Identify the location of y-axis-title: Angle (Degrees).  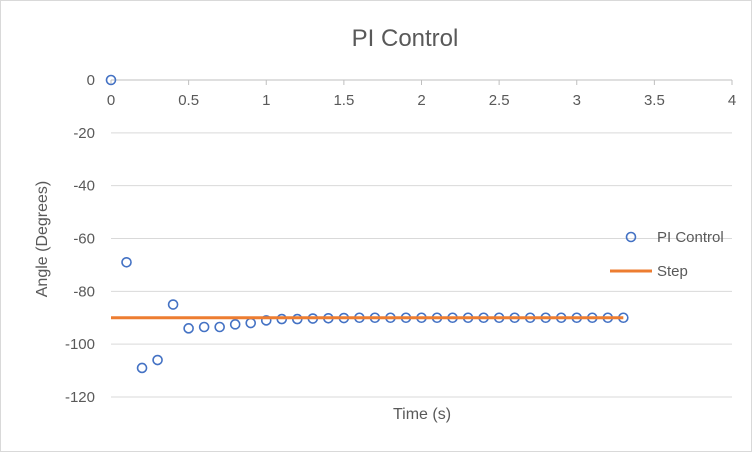
(42, 239).